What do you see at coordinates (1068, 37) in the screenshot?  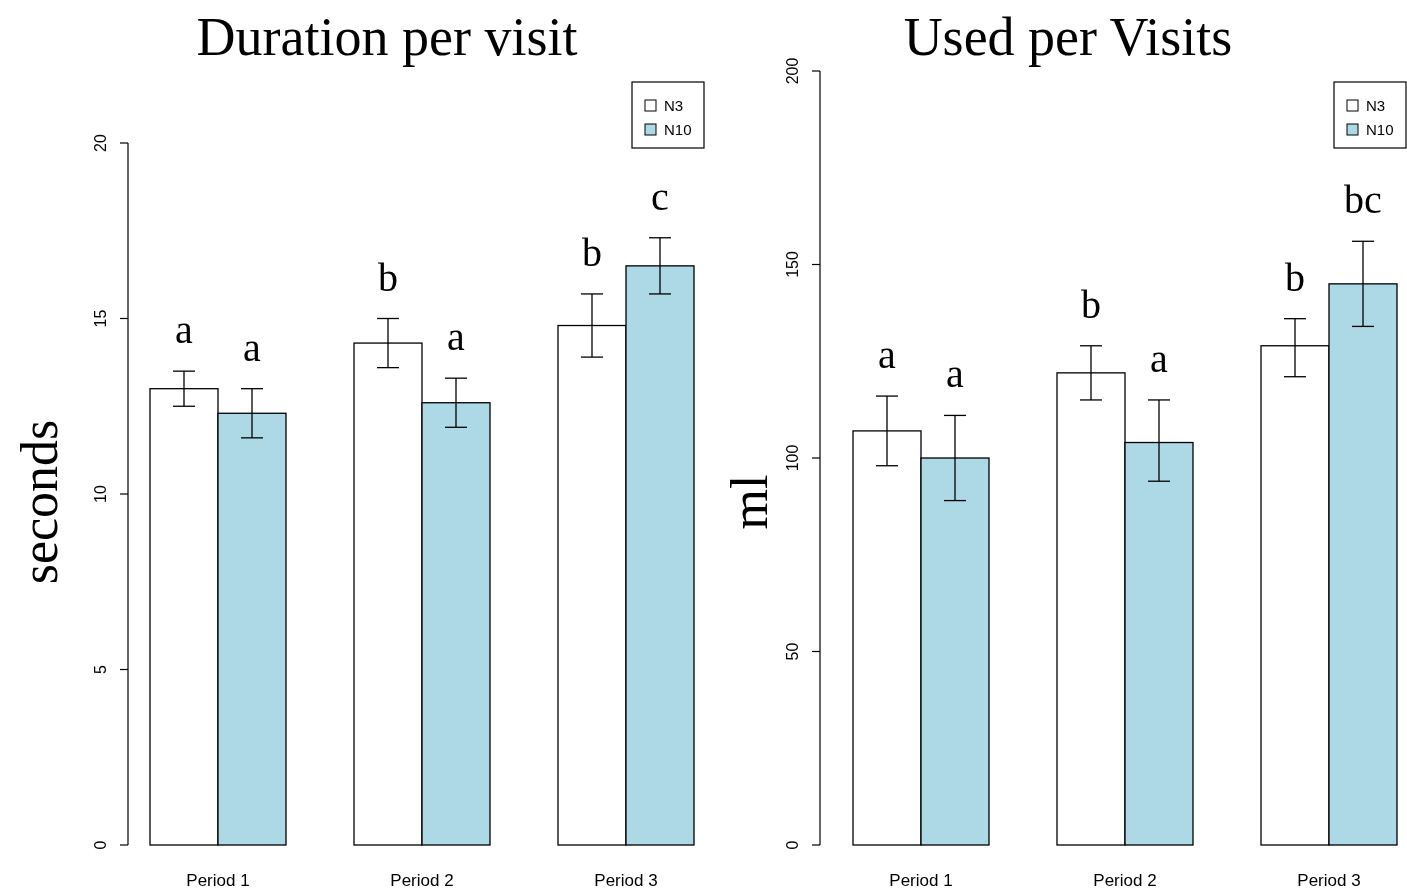 I see `chart-title: Used per Visits` at bounding box center [1068, 37].